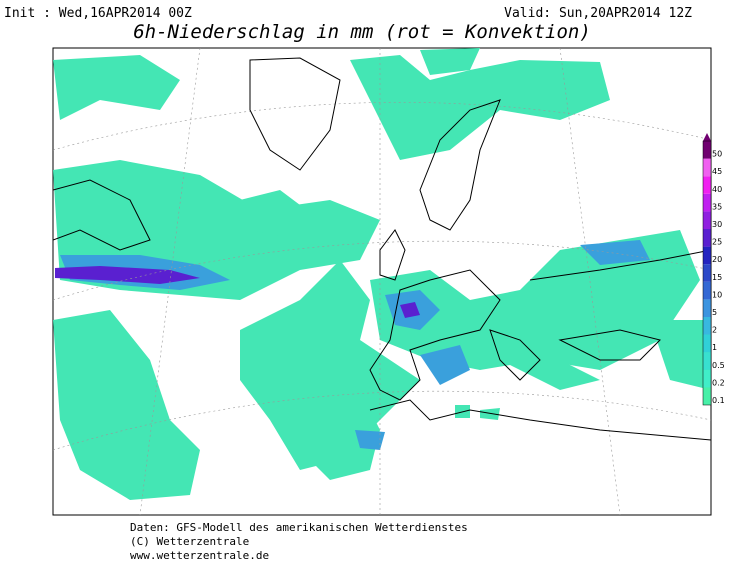  Describe the element at coordinates (598, 13) in the screenshot. I see `valid-time: Valid: Sun,20APR2014 12Z` at that location.